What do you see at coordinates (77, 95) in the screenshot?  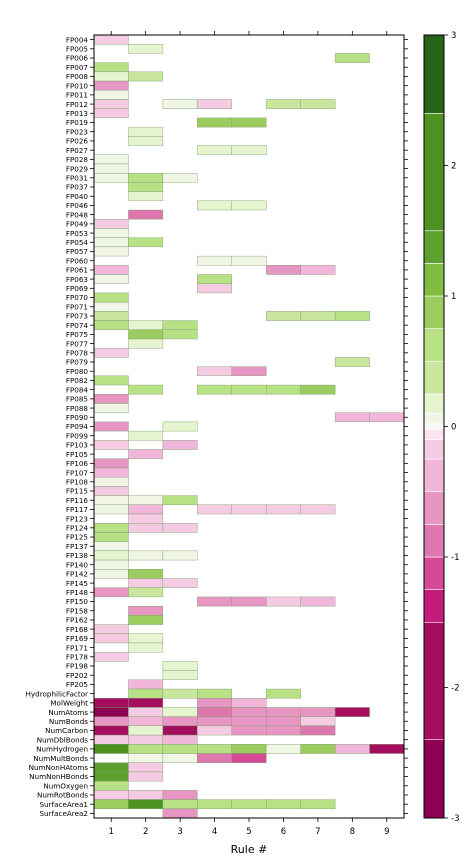 I see `y-tick-label: FP011` at bounding box center [77, 95].